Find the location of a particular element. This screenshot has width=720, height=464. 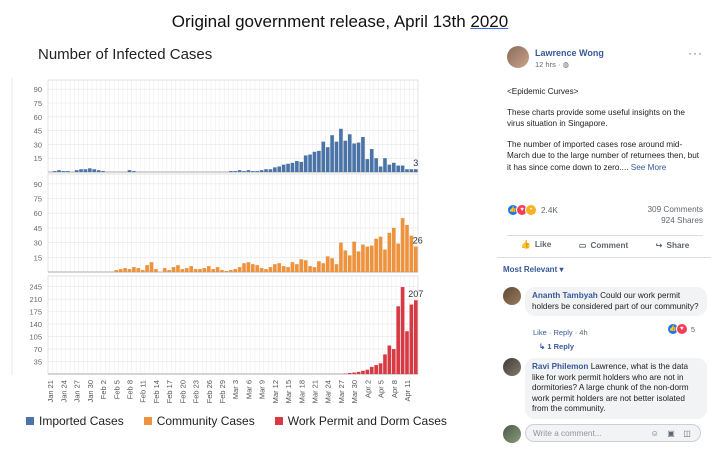

shares-count: 924 Shares is located at coordinates (682, 220).